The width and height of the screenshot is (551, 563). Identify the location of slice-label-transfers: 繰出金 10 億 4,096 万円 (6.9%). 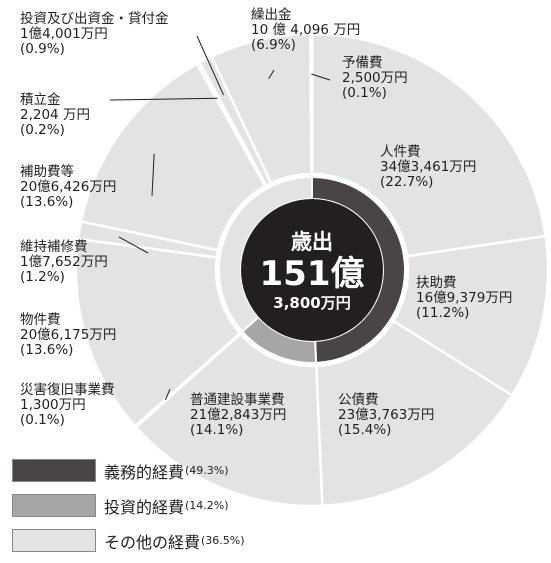
(306, 30).